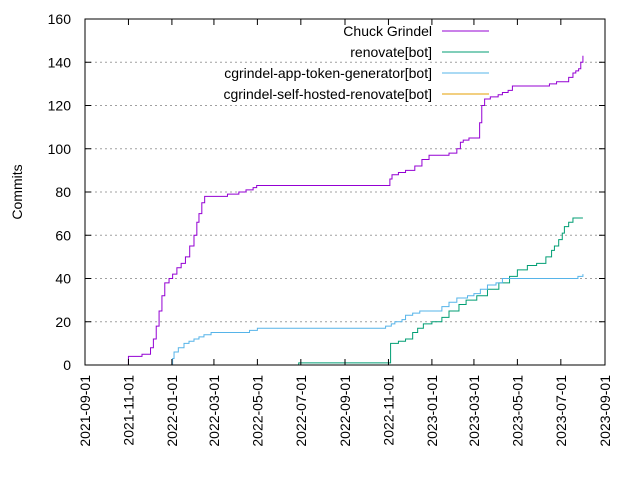 Image resolution: width=640 pixels, height=480 pixels. What do you see at coordinates (85, 411) in the screenshot?
I see `x-tick-label: 2021-09-01` at bounding box center [85, 411].